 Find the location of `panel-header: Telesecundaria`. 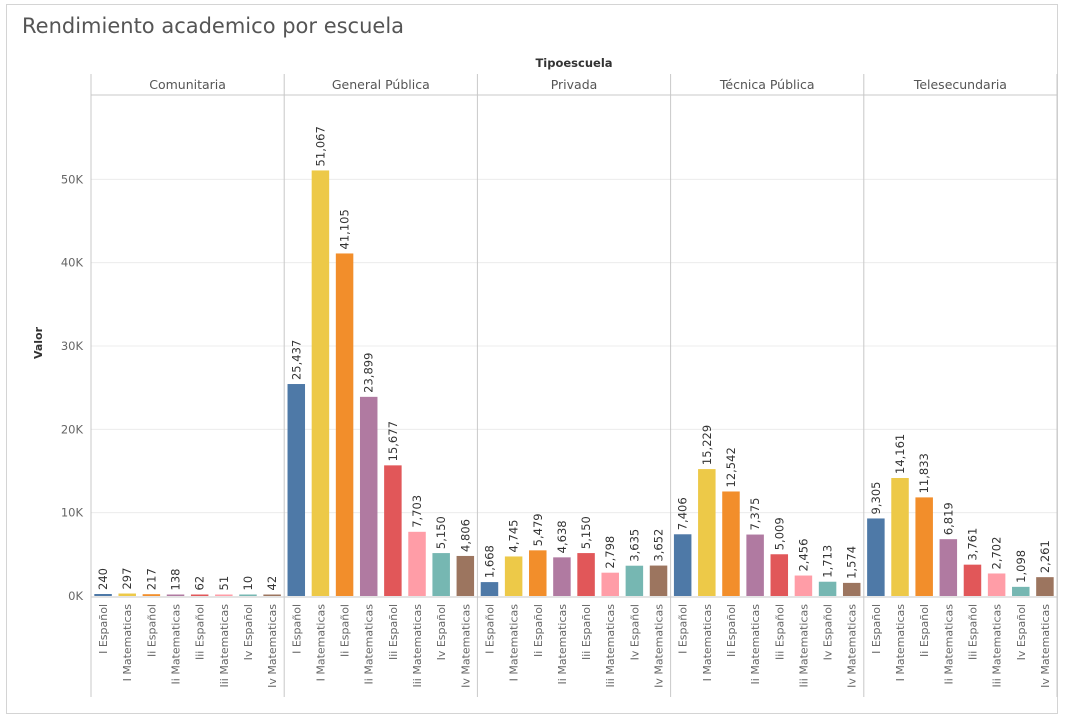

panel-header: Telesecundaria is located at coordinates (960, 84).